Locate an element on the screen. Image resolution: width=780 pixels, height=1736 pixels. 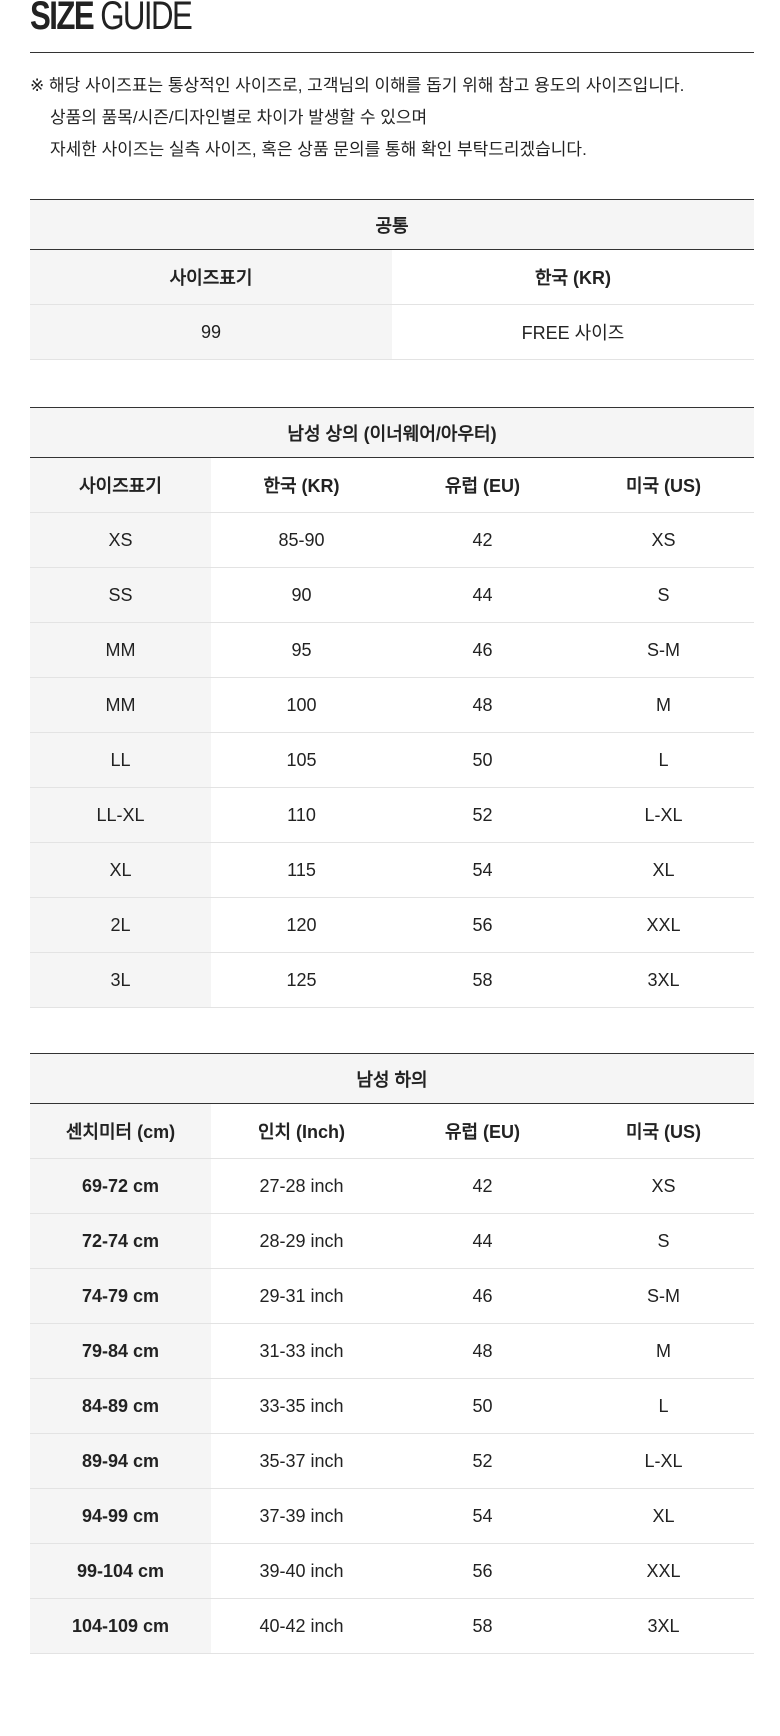
table-cell: 105 is located at coordinates (301, 760).